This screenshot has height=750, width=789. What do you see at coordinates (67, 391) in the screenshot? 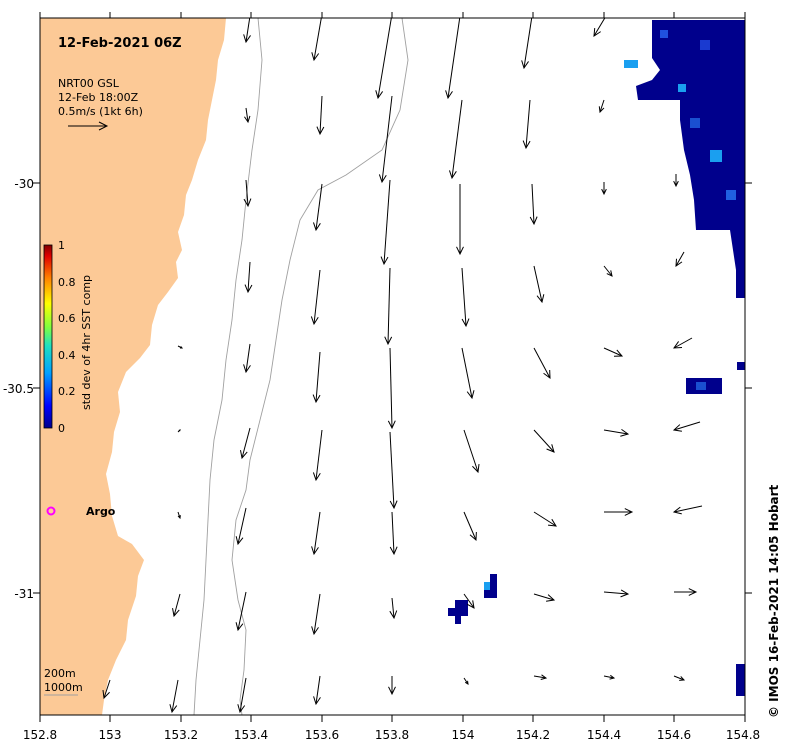
I see `colorbar-tick-label: 0.2` at bounding box center [67, 391].